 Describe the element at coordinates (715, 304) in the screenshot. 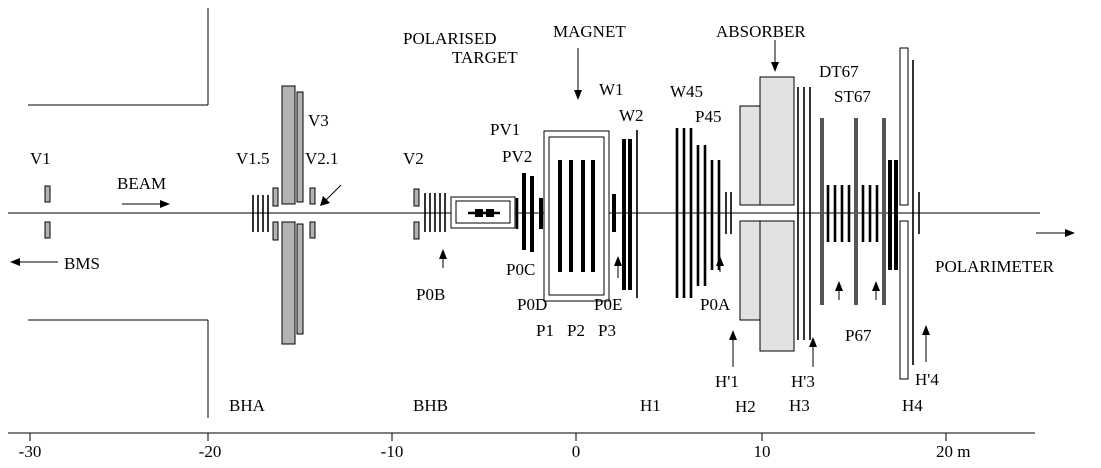

I see `label-p0a: P0A` at that location.